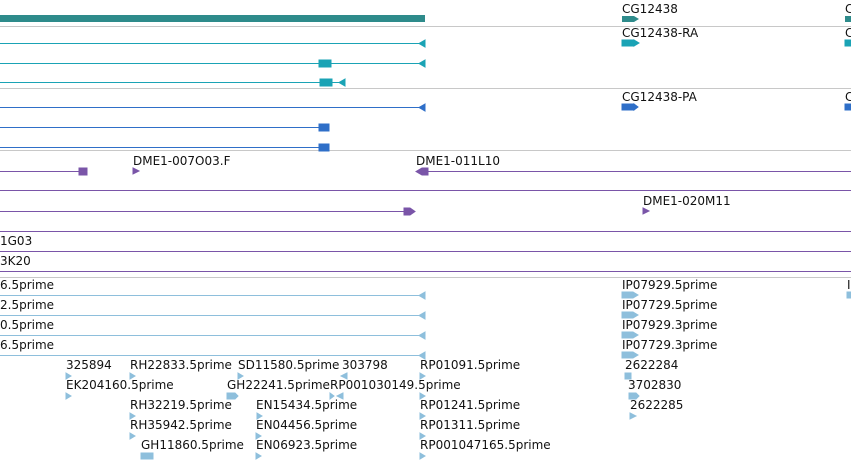 Image resolution: width=851 pixels, height=460 pixels. What do you see at coordinates (136, 171) in the screenshot?
I see `clone-marker-a` at bounding box center [136, 171].